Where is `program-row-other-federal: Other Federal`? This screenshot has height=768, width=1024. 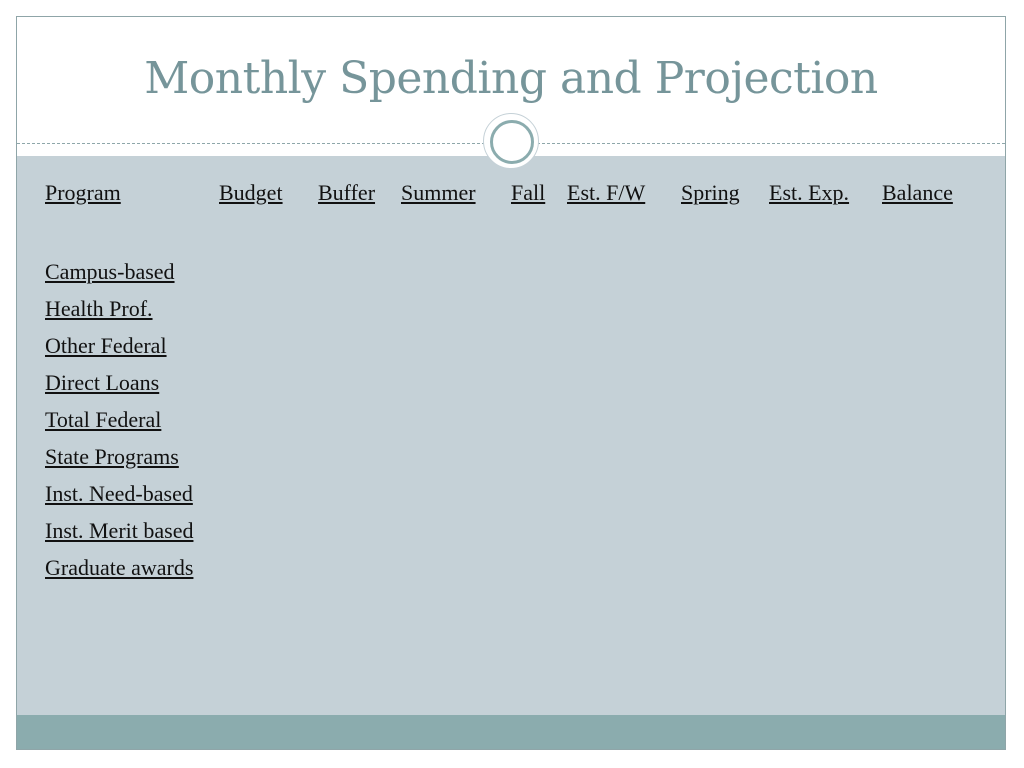 program-row-other-federal: Other Federal is located at coordinates (106, 345).